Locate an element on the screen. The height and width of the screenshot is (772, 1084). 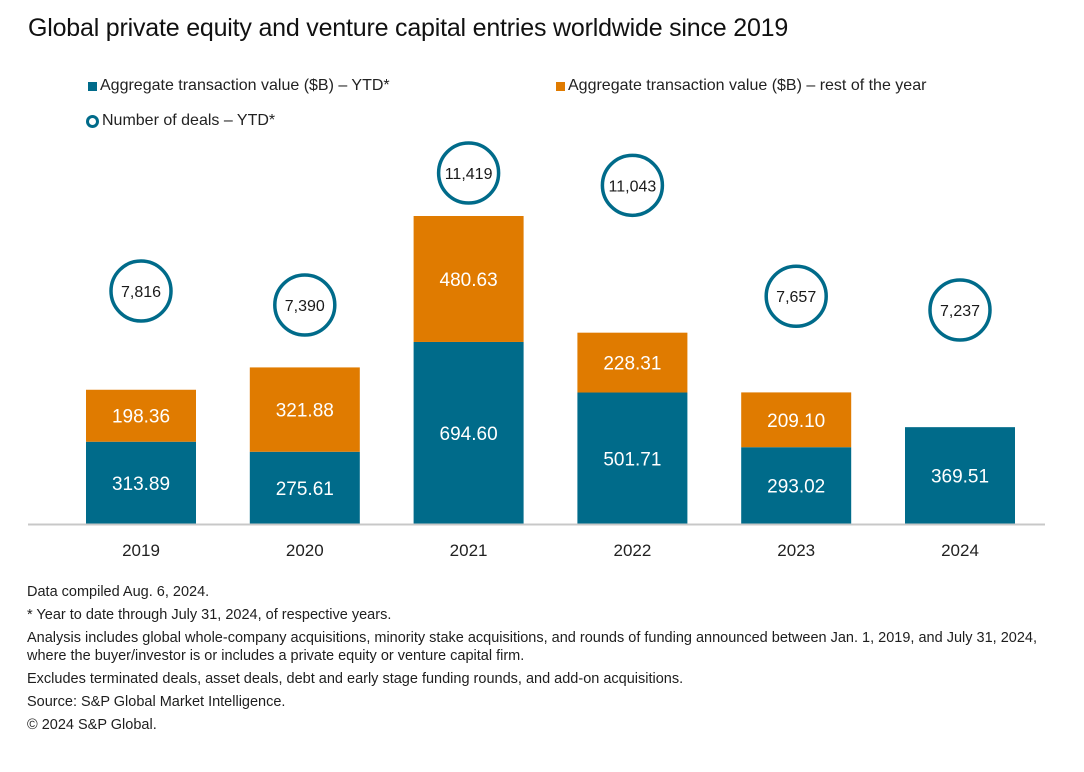
bar-label-ytd: 275.61 is located at coordinates (305, 489).